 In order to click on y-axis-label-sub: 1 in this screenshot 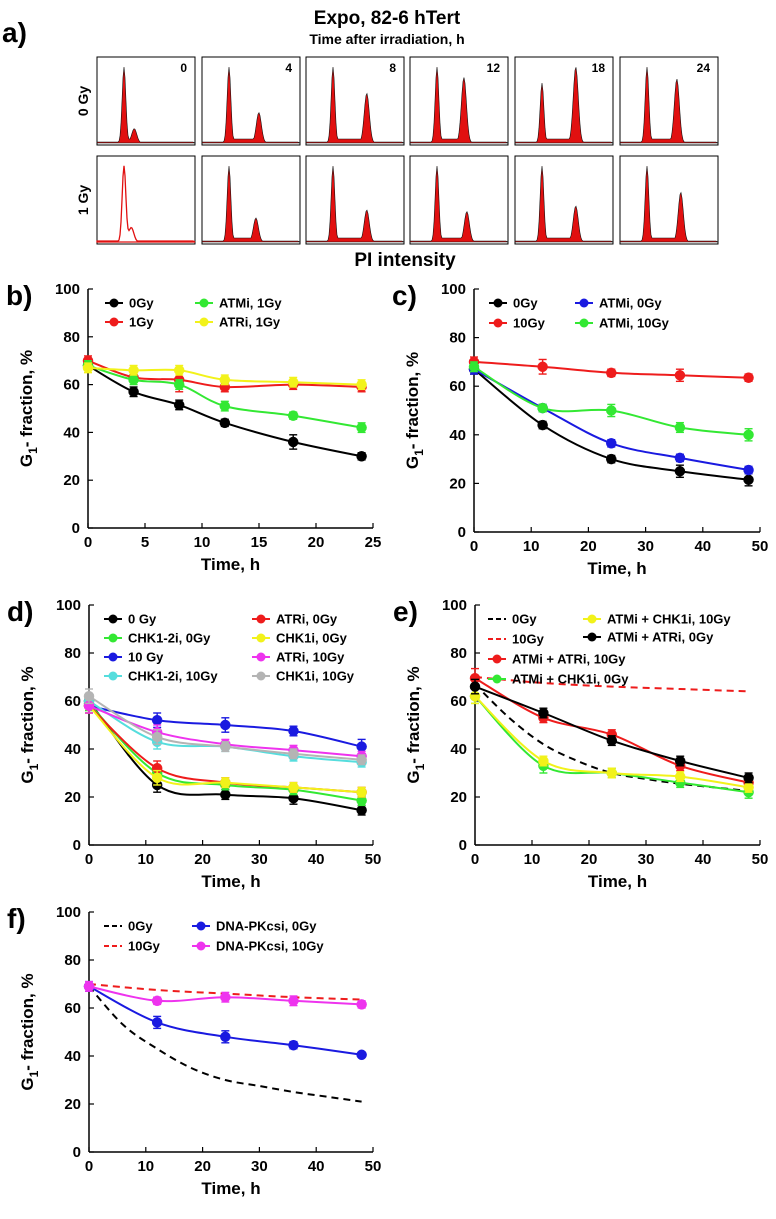, I will do `click(34, 1073)`.